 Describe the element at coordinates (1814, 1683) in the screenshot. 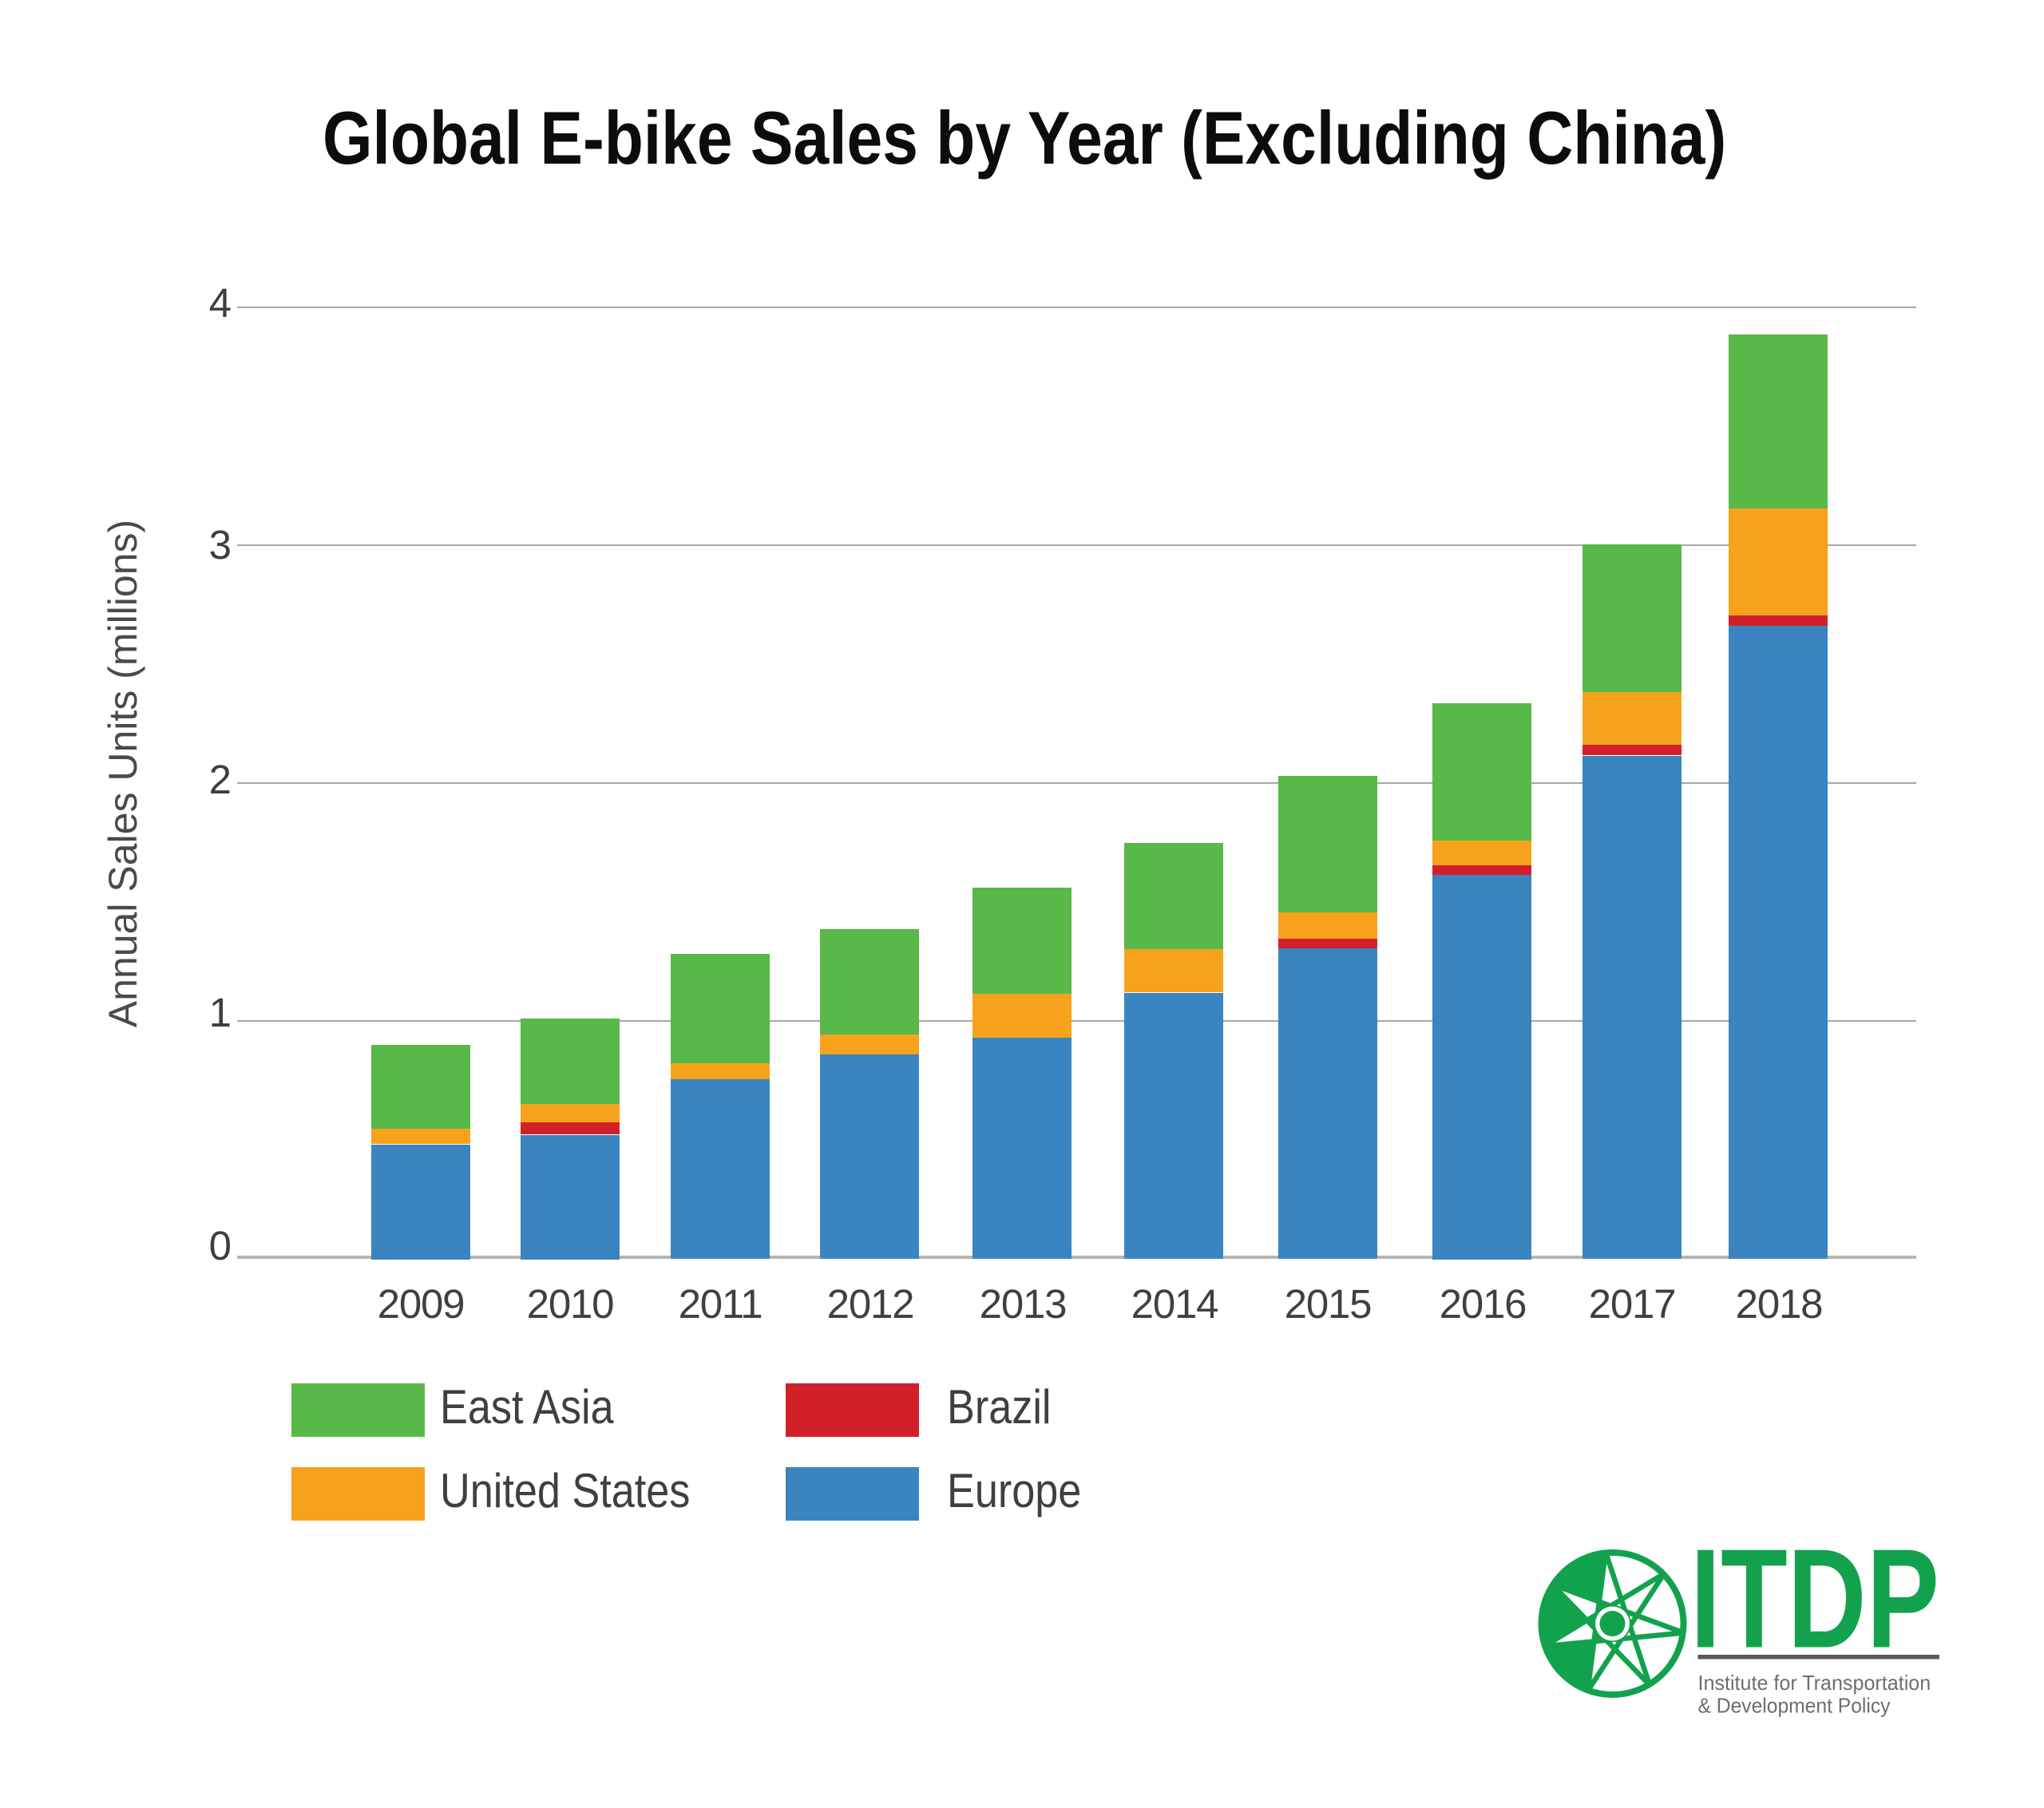

I see `svg-text: Institute for Transportation` at that location.